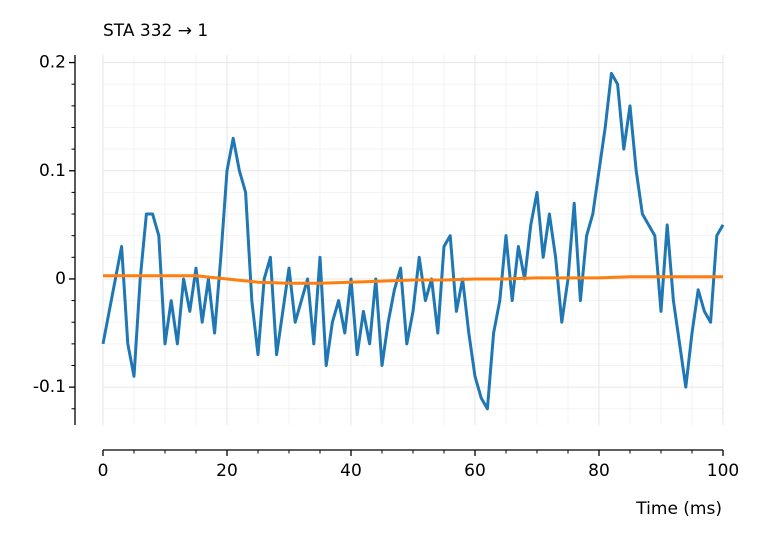  Describe the element at coordinates (52, 171) in the screenshot. I see `y-tick-label: 0.1` at that location.